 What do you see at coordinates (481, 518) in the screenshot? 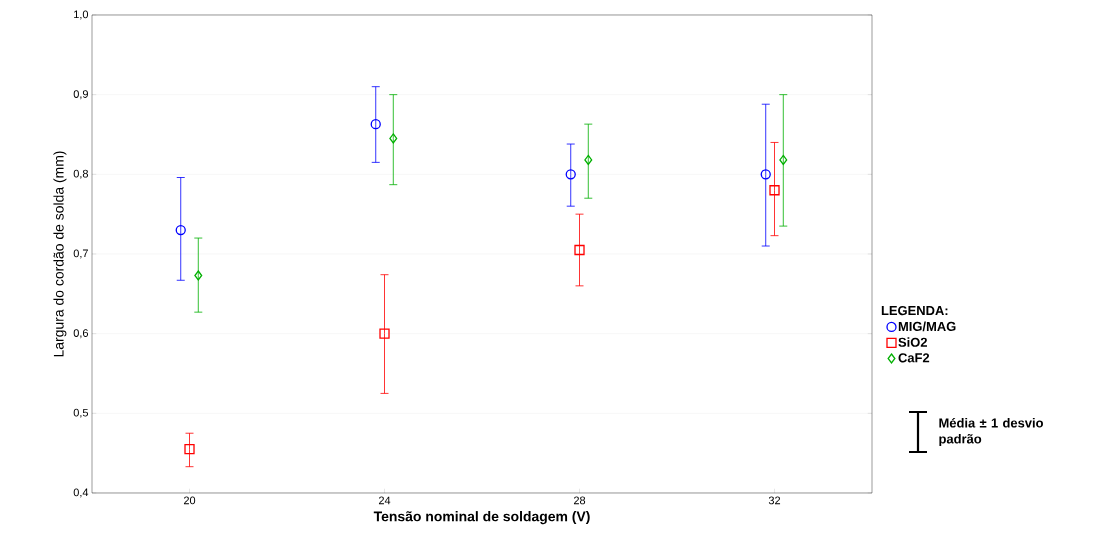
I see `x-axis-title: Tensão nominal de soldagem (V)` at bounding box center [481, 518].